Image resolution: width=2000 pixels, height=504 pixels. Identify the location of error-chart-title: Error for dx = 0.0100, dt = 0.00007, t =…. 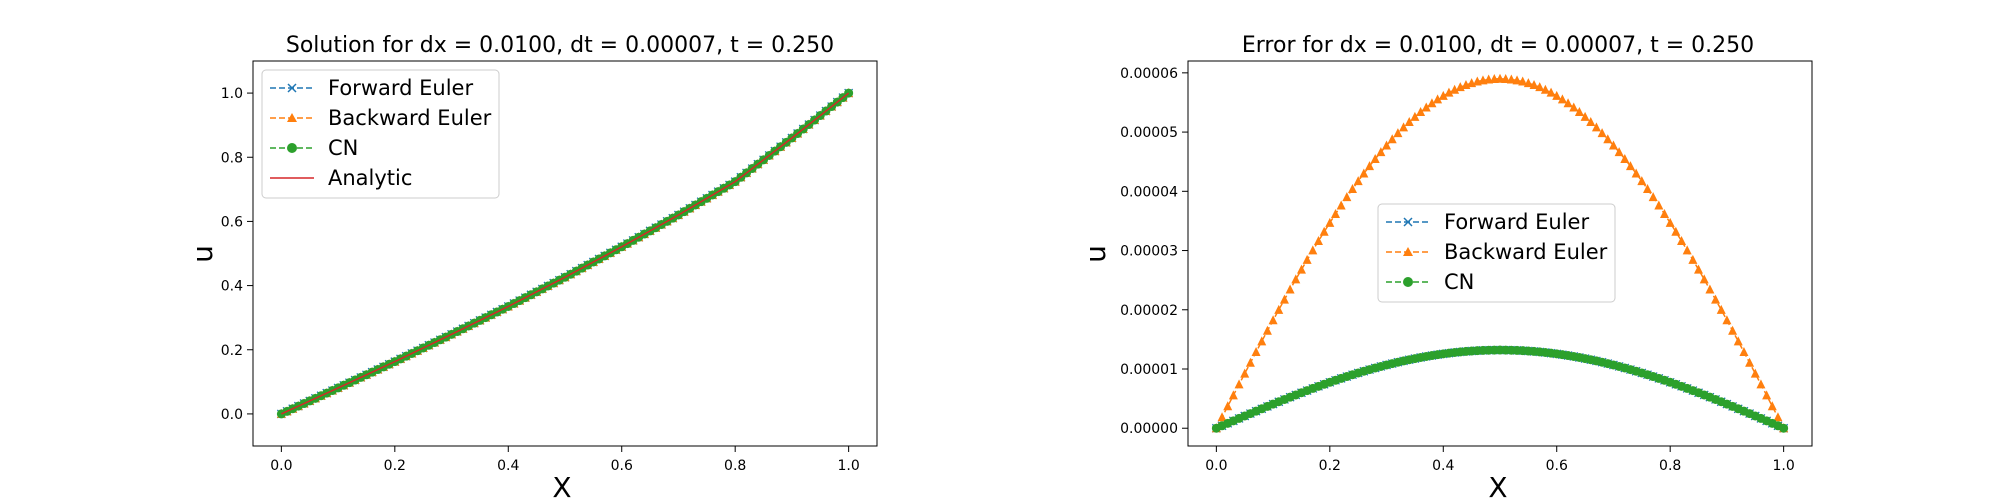
(1498, 45).